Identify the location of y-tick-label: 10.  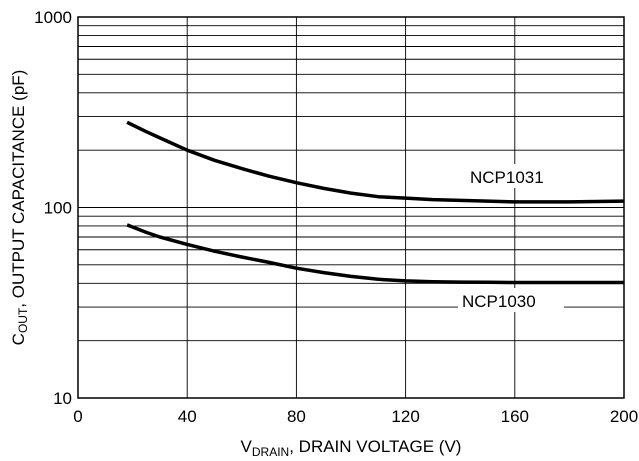
(62, 398).